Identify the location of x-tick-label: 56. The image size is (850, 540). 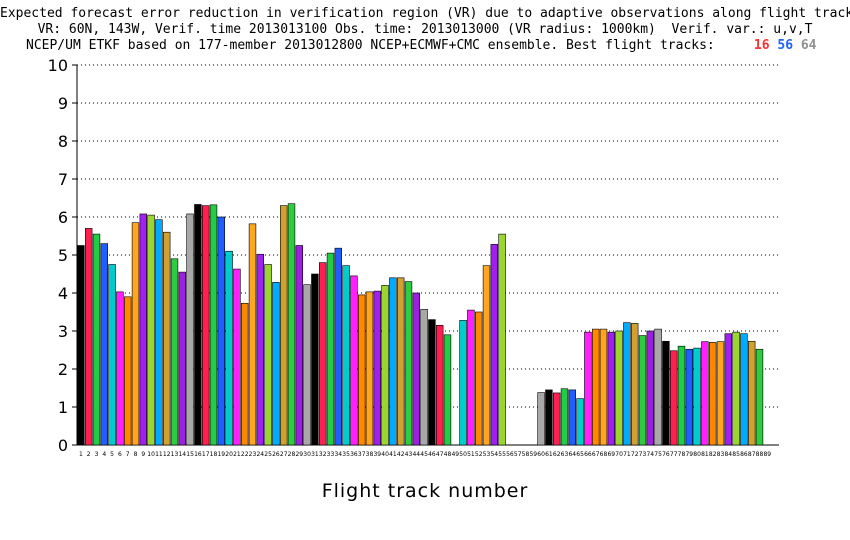
(510, 454).